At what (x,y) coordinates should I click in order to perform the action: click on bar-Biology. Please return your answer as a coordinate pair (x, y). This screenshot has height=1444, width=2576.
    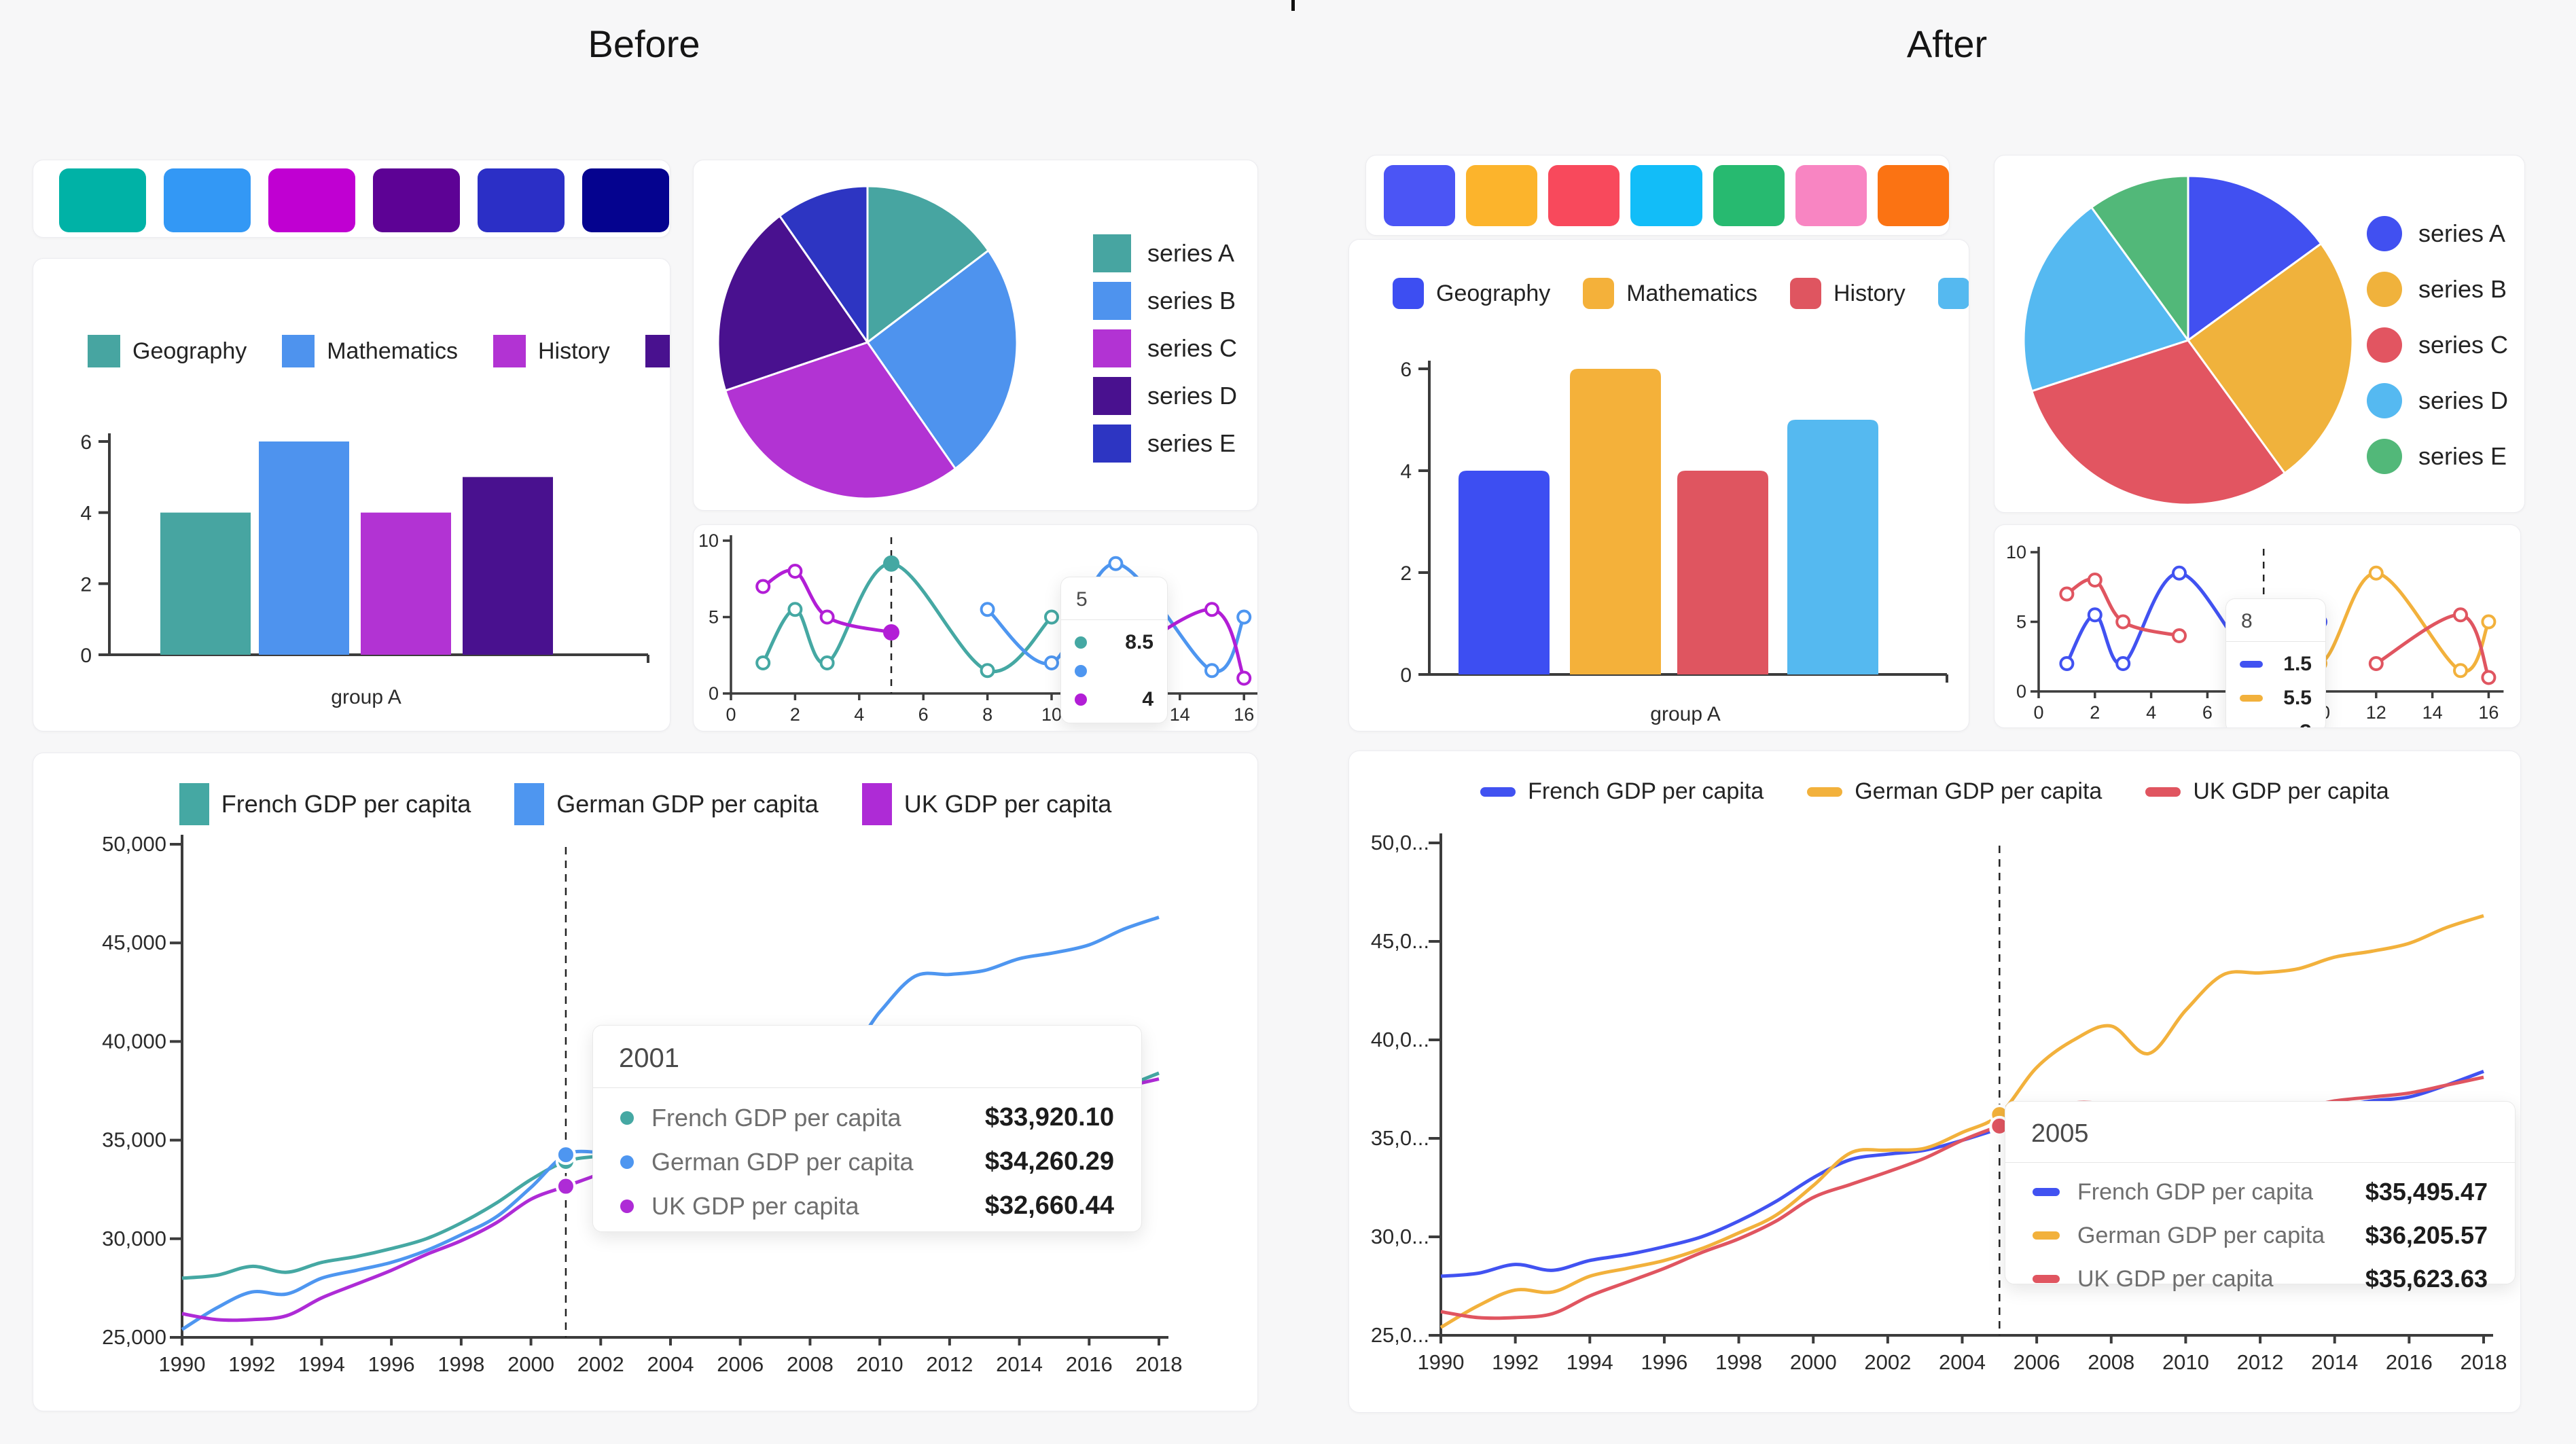
    Looking at the image, I should click on (1832, 547).